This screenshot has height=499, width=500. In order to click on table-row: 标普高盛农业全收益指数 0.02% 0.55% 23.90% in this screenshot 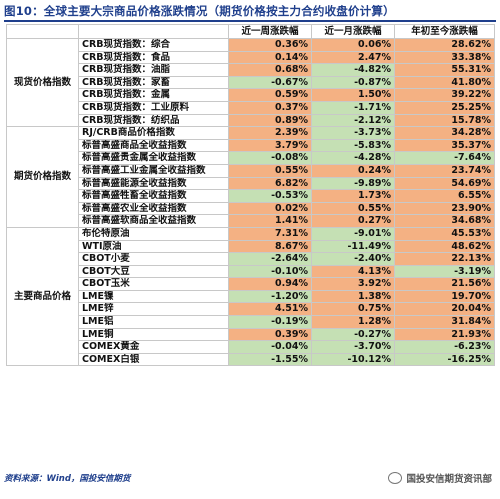, I will do `click(251, 208)`.